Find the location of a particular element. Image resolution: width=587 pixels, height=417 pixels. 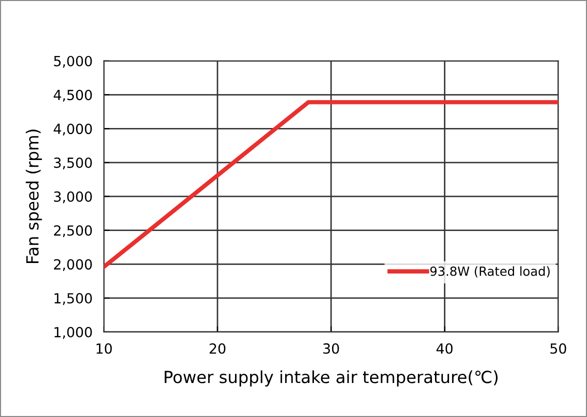

y-tick-label: 1,500 is located at coordinates (73, 299).